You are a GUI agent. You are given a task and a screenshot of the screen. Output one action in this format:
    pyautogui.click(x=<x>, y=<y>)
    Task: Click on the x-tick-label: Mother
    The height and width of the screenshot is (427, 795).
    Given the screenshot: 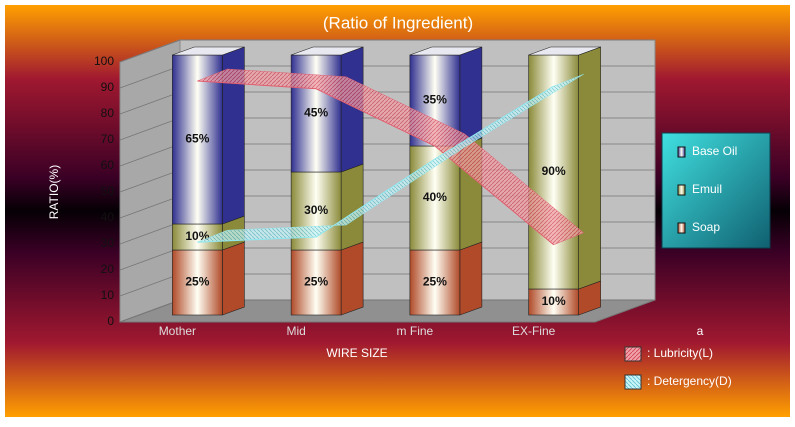 What is the action you would take?
    pyautogui.click(x=177, y=331)
    